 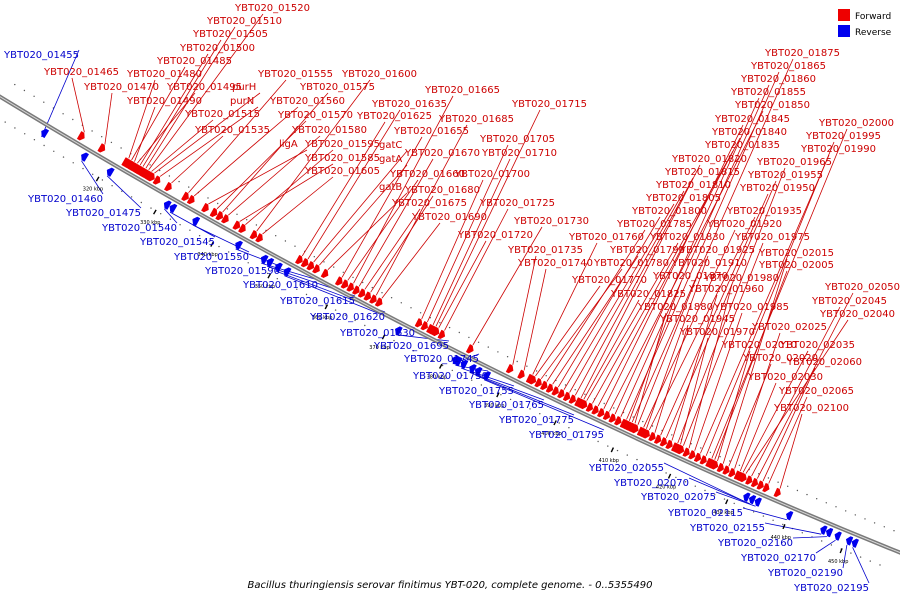 I want to click on kbp-tick-label: 380 kbp, so click(x=437, y=377).